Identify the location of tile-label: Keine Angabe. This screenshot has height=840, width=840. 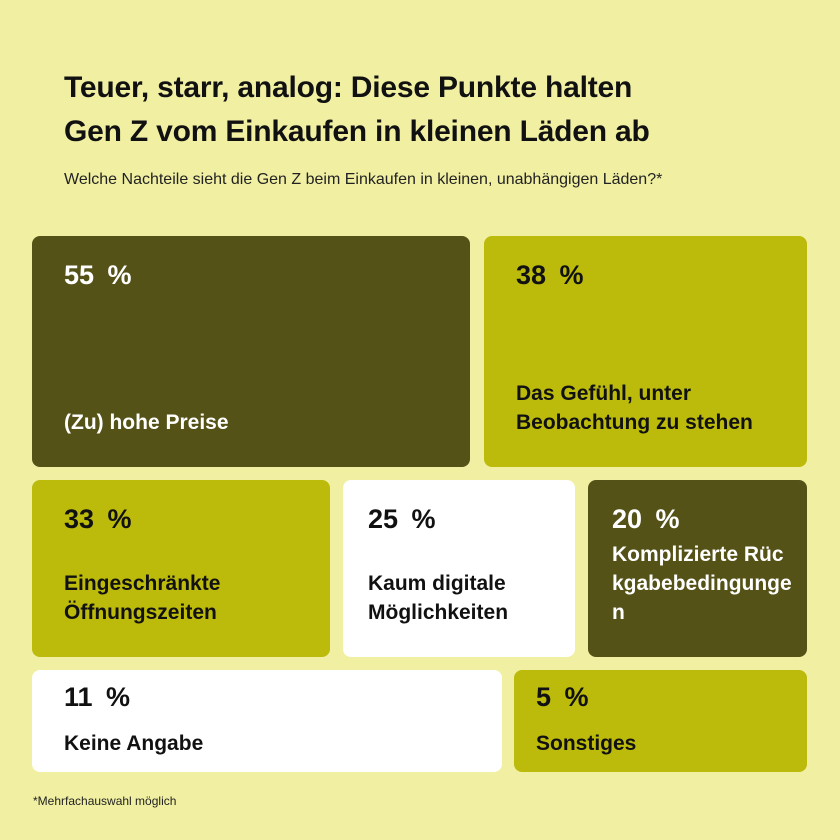
(134, 743).